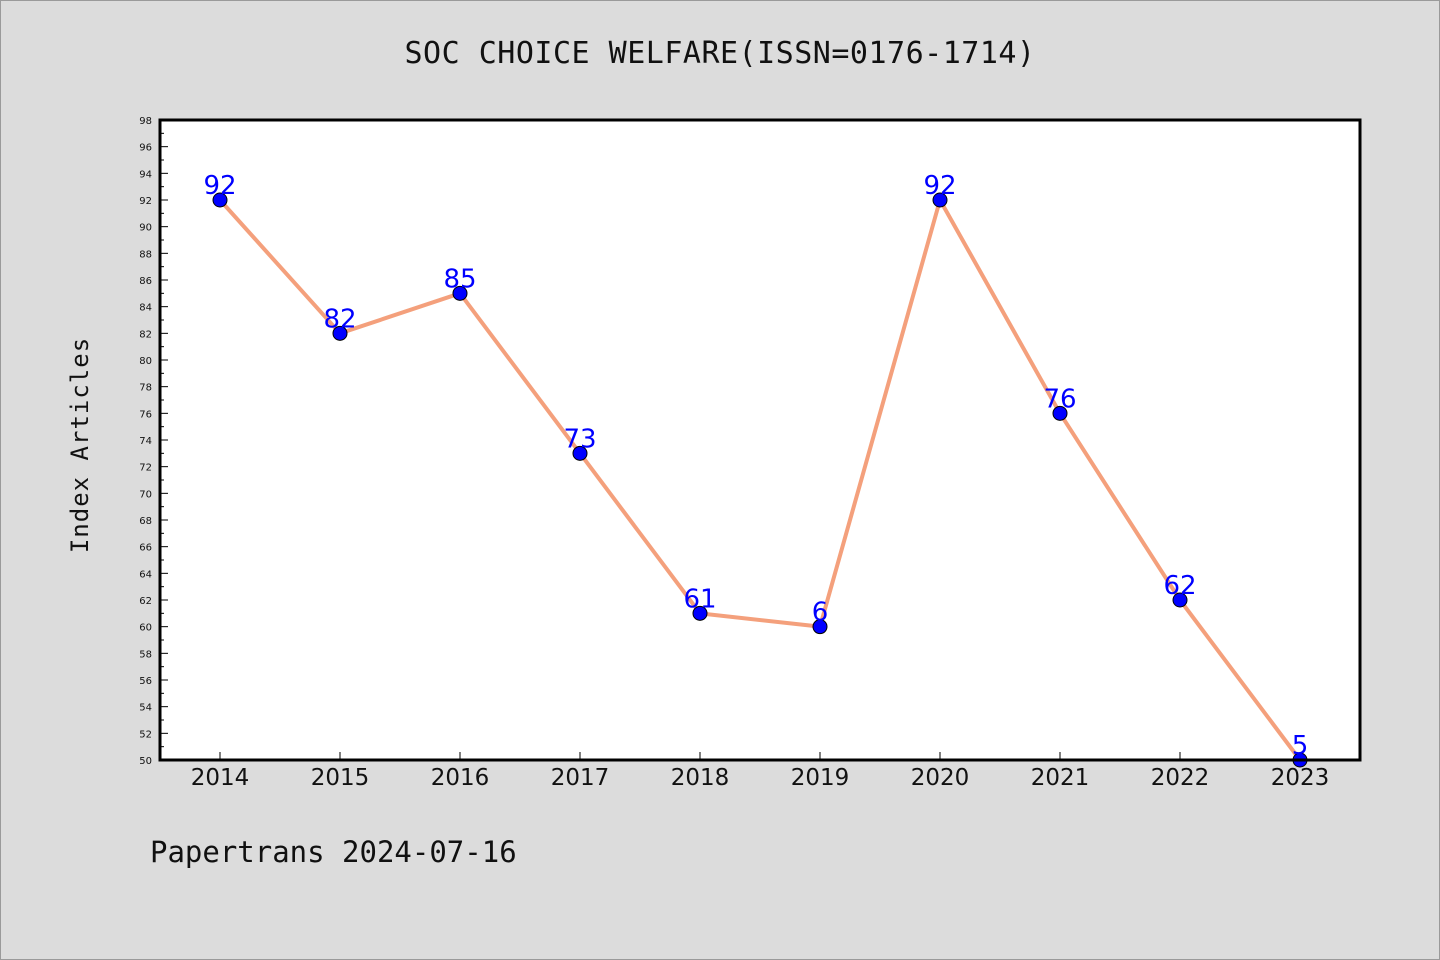  What do you see at coordinates (145, 361) in the screenshot?
I see `y-tick-label: 80` at bounding box center [145, 361].